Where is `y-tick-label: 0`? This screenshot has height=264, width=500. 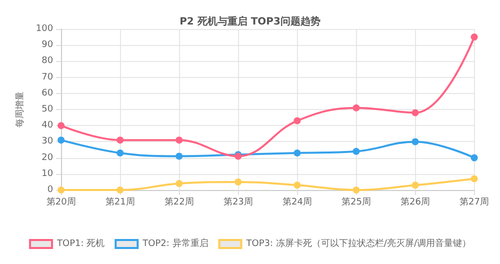
y-tick-label: 0 is located at coordinates (50, 190).